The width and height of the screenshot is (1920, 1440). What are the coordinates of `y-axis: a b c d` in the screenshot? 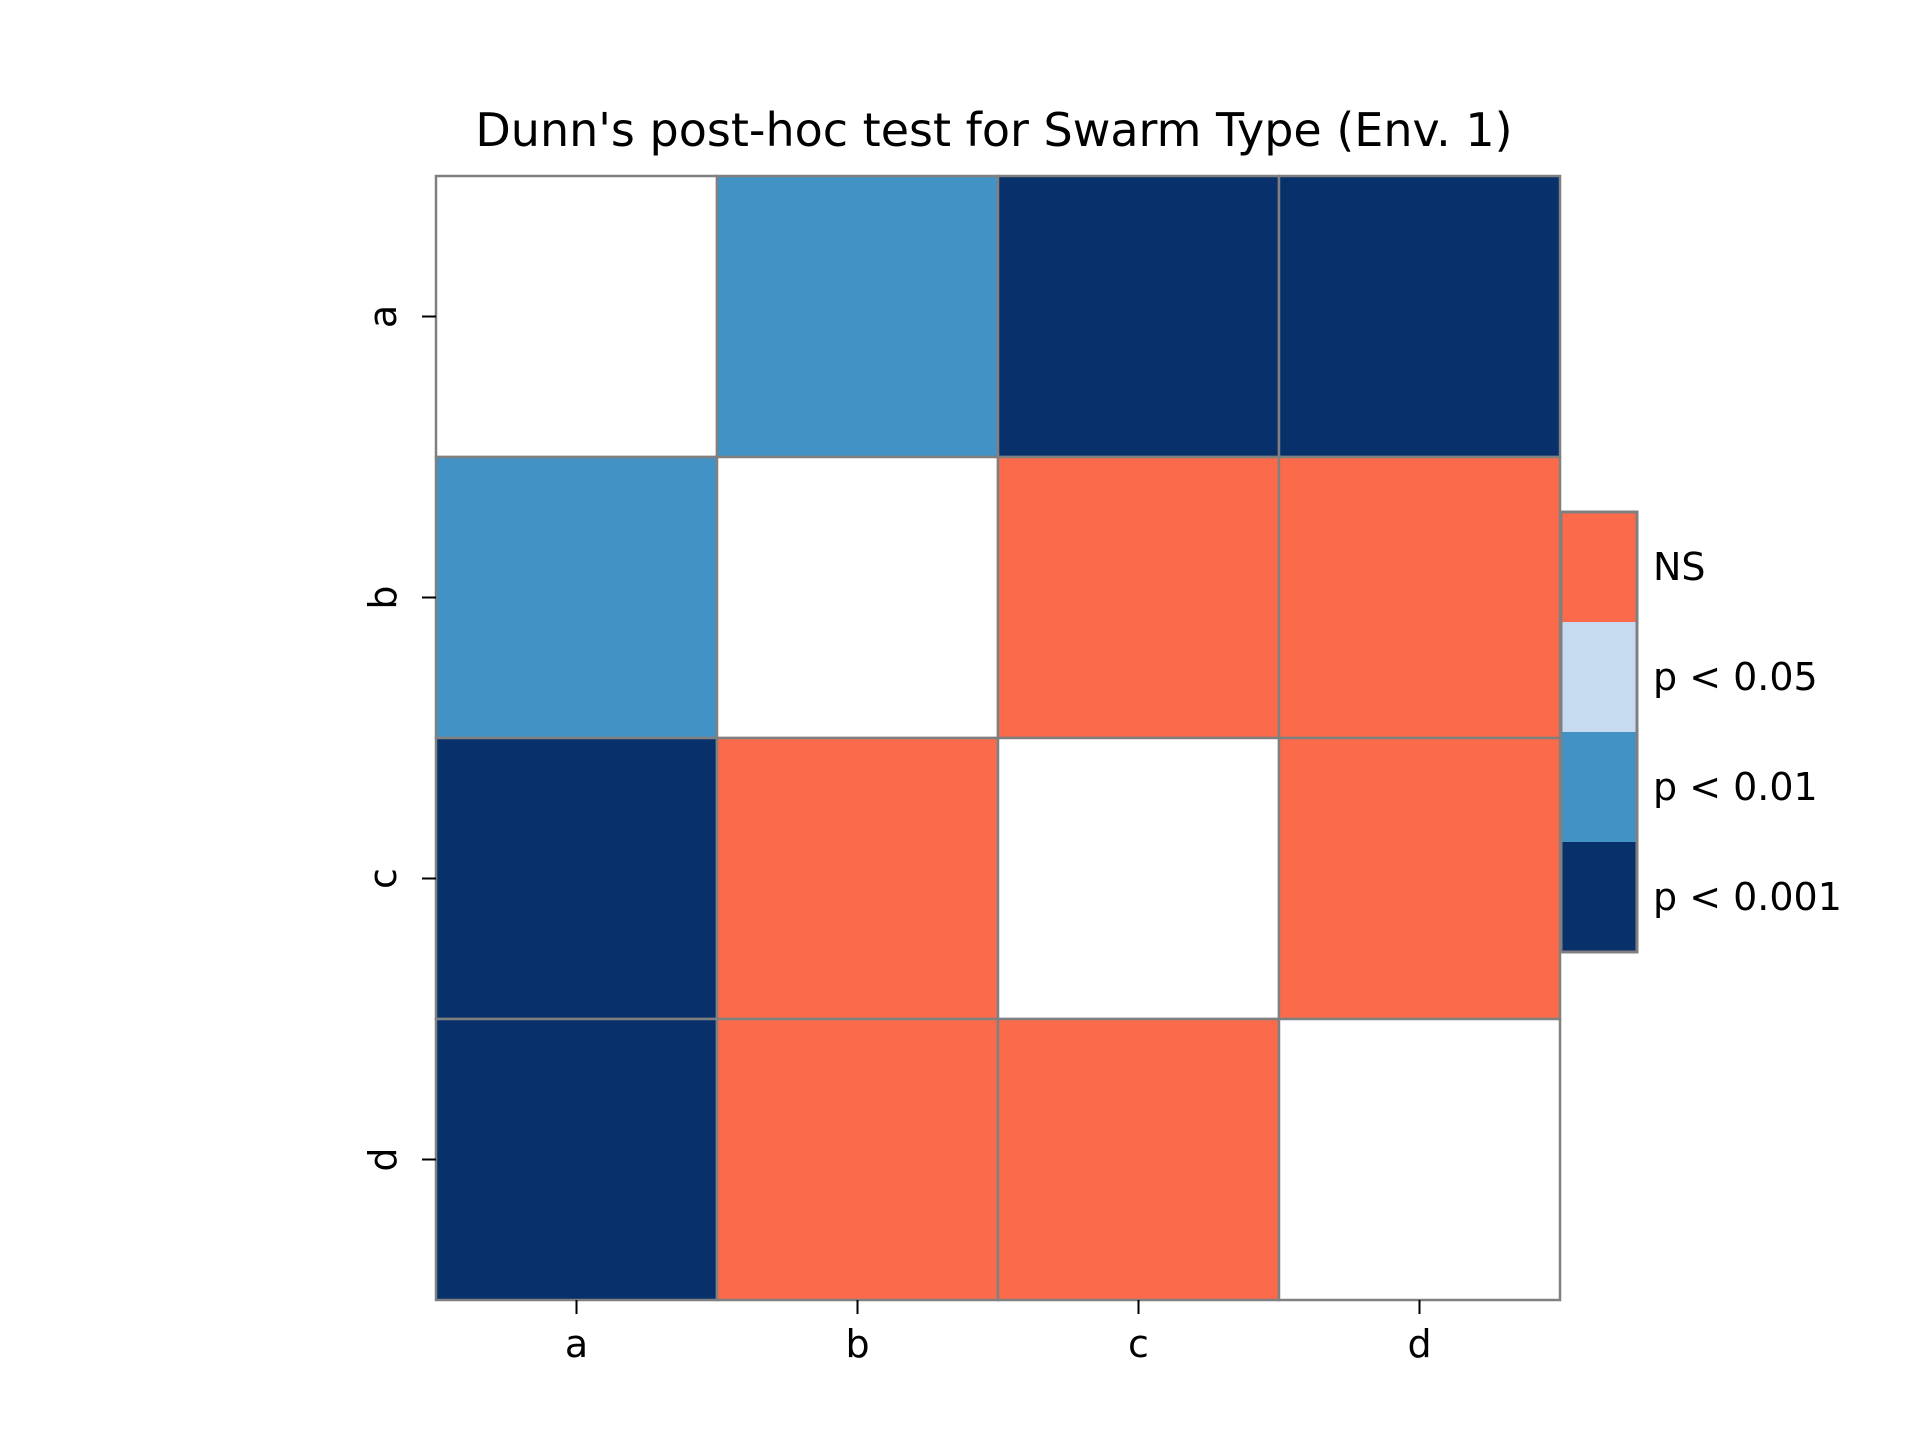 It's located at (398, 738).